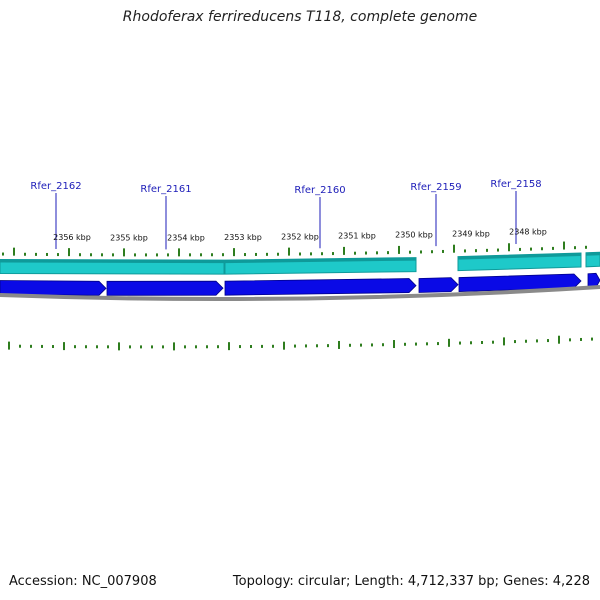  Describe the element at coordinates (243, 237) in the screenshot. I see `kbp-label: 2353 kbp` at that location.